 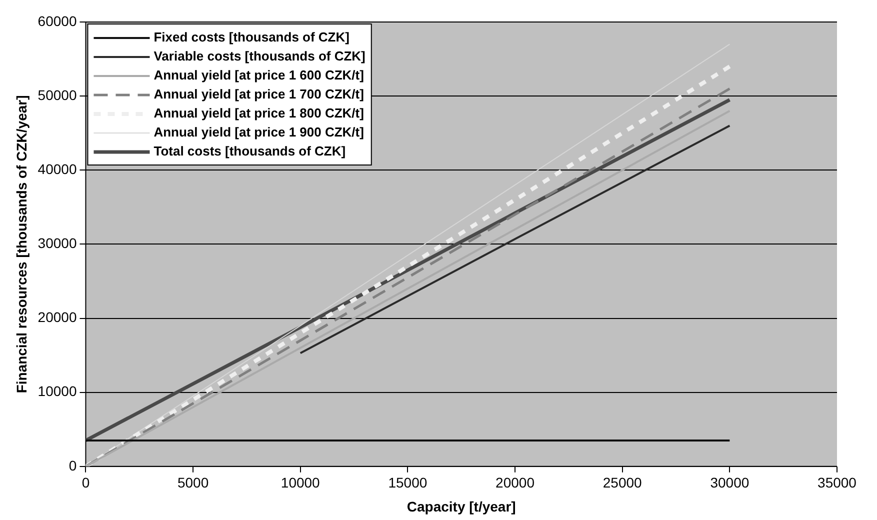 What do you see at coordinates (193, 482) in the screenshot?
I see `x-tick-label: 5000` at bounding box center [193, 482].